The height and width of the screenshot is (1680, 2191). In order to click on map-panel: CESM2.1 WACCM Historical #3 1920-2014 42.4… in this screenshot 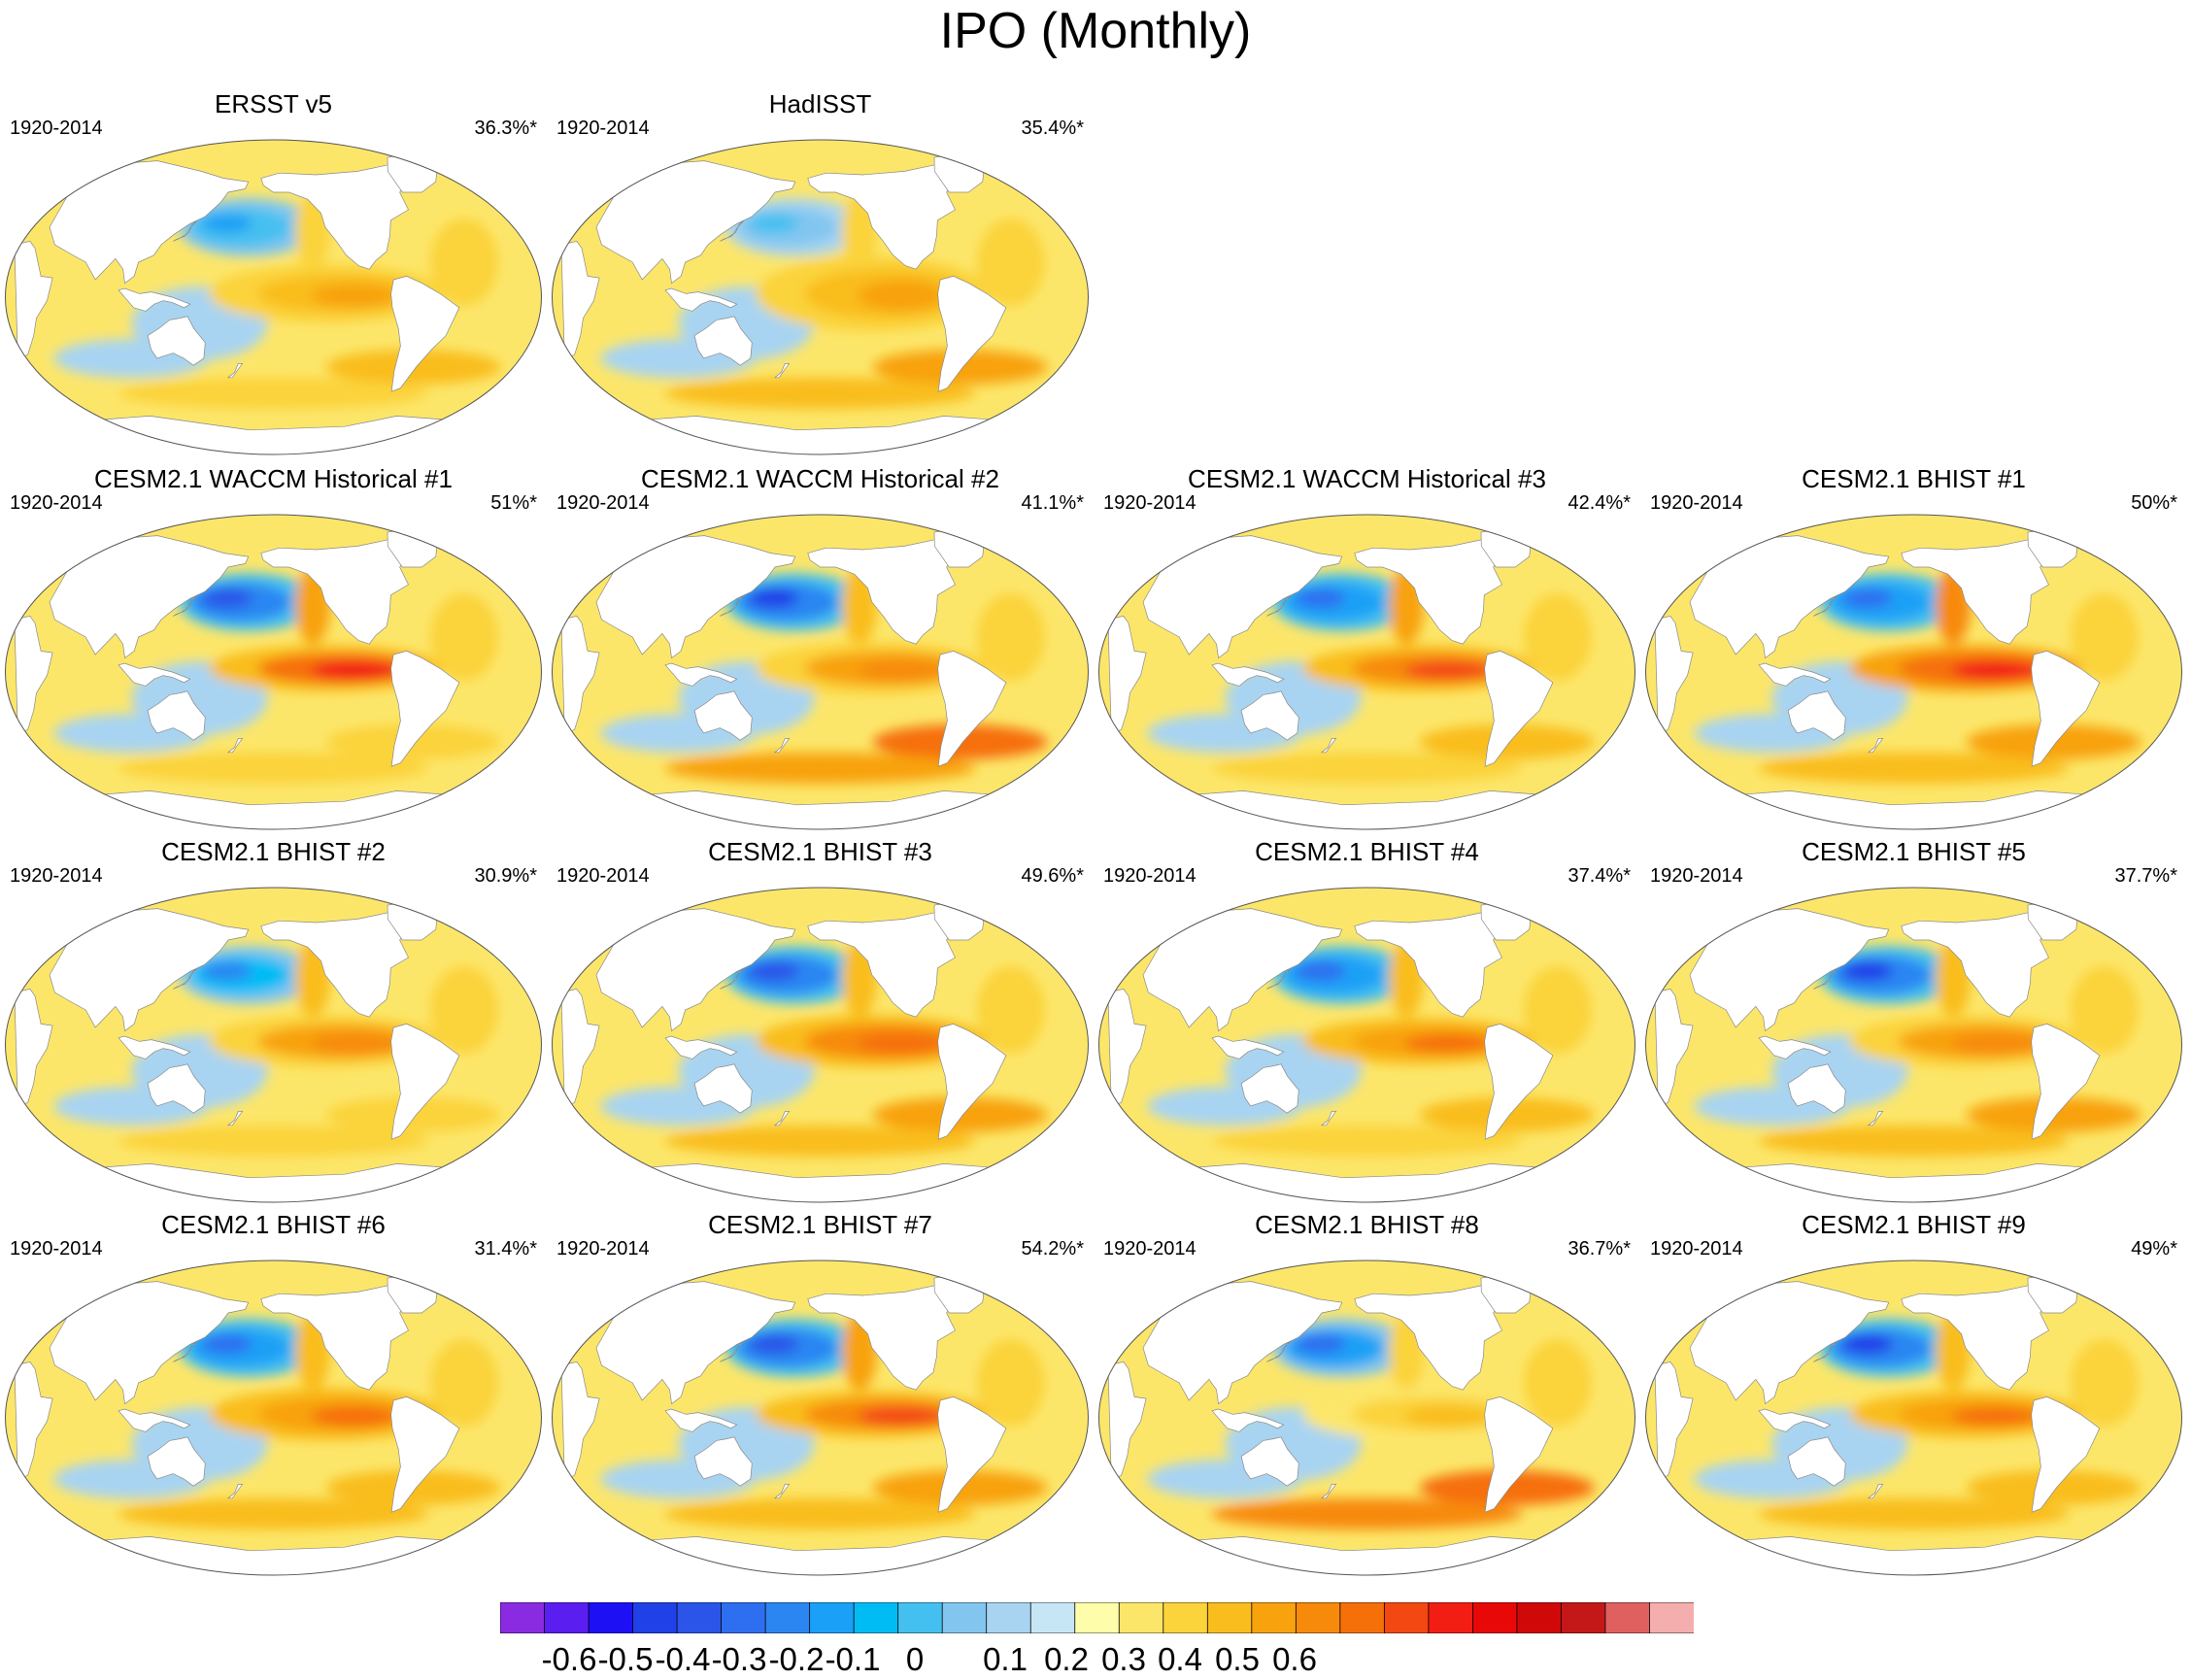, I will do `click(1367, 648)`.